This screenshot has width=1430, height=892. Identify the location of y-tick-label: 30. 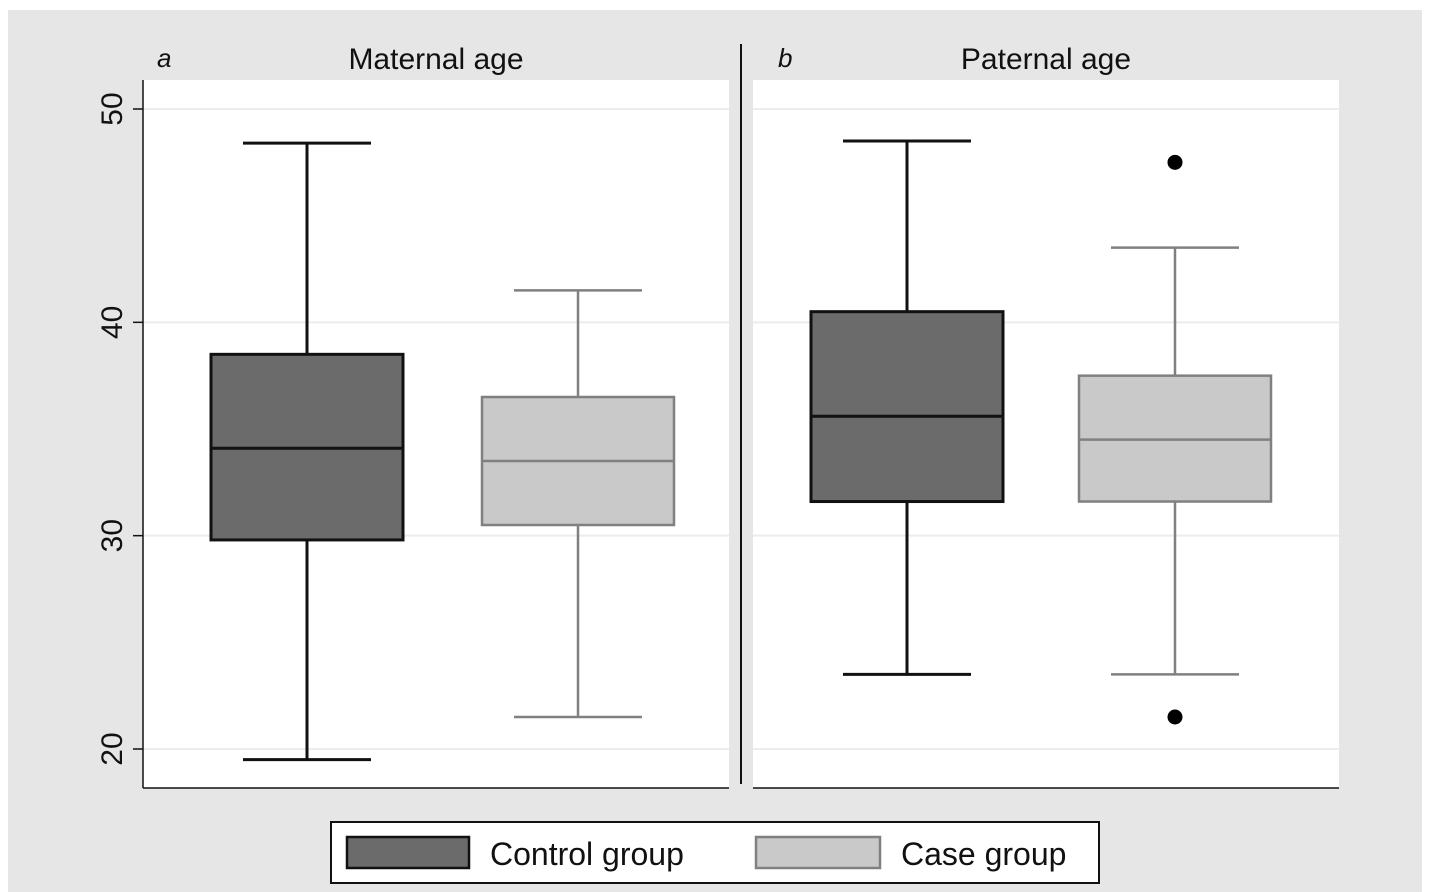
(112, 535).